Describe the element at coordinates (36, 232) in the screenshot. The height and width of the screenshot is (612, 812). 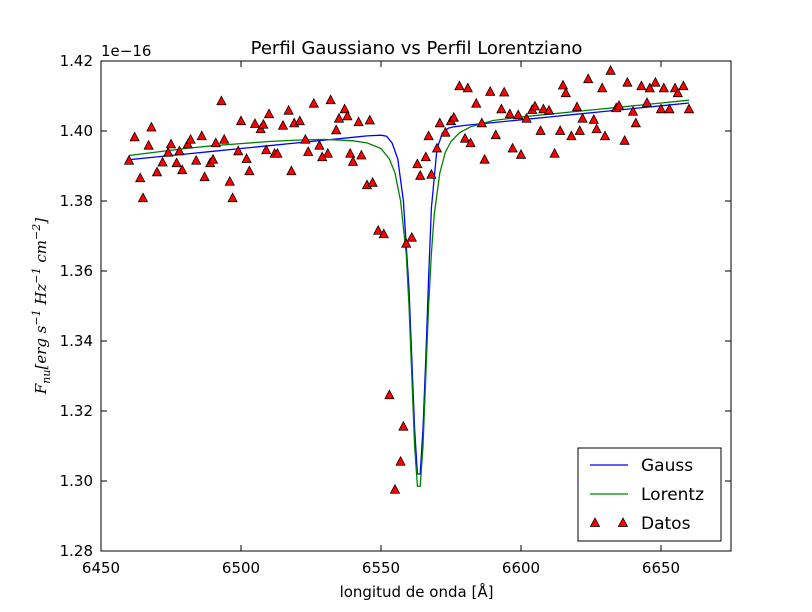
I see `y-axis-label-exp-3: −2` at that location.